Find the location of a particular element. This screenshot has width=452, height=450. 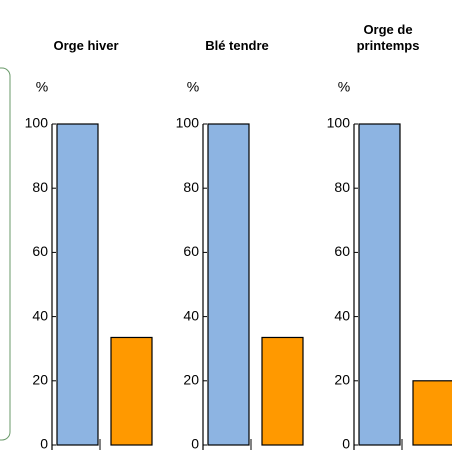

panel-title: Orge de printemps is located at coordinates (388, 37).